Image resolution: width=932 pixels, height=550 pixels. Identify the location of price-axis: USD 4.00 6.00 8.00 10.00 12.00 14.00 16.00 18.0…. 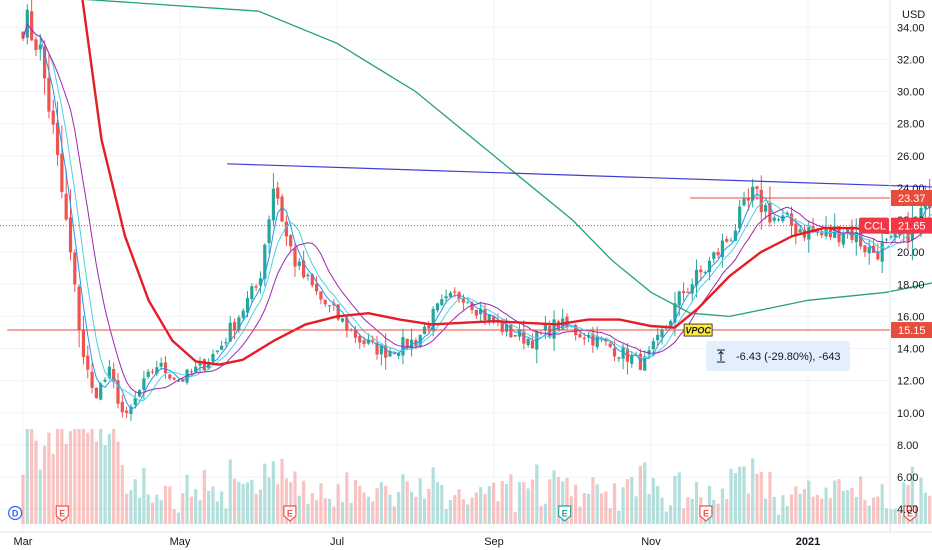
(895, 266).